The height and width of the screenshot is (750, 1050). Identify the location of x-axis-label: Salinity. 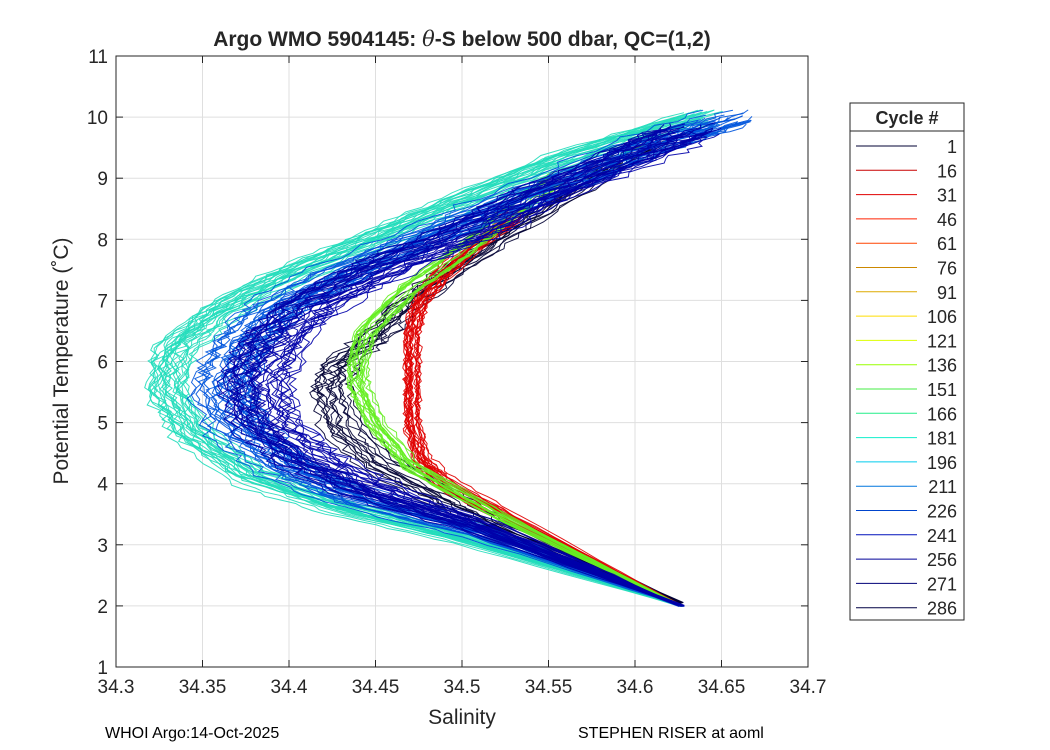
(462, 717).